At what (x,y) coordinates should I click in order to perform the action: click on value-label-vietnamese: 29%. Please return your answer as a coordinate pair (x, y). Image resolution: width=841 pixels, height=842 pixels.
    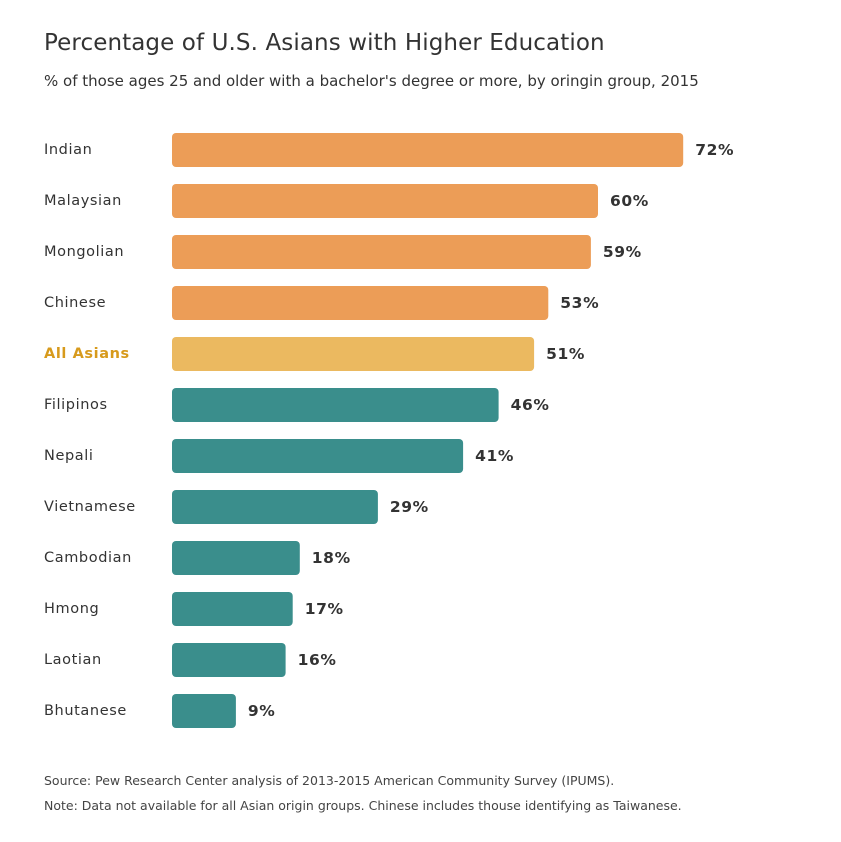
    Looking at the image, I should click on (409, 507).